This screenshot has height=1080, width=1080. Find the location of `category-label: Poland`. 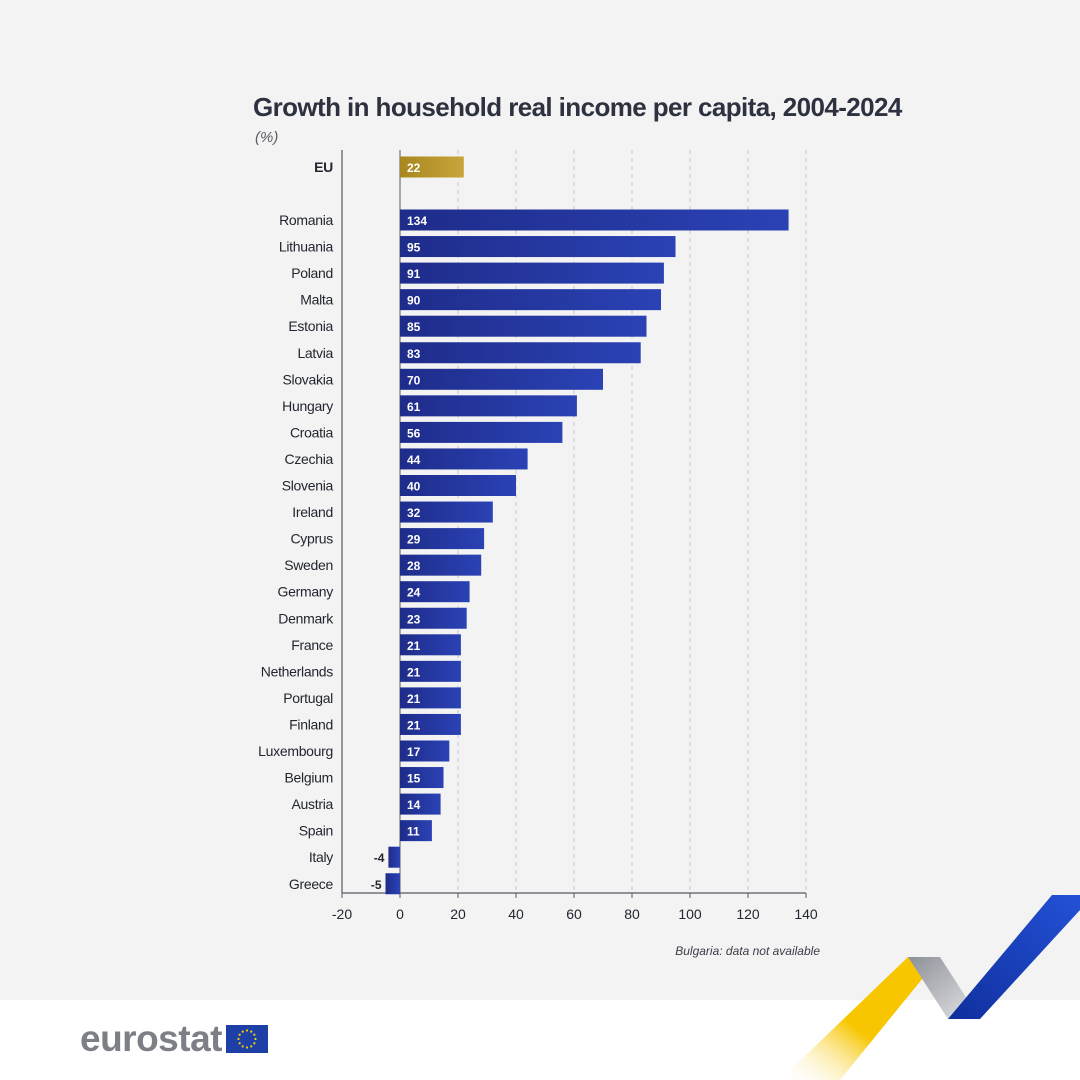

category-label: Poland is located at coordinates (312, 273).